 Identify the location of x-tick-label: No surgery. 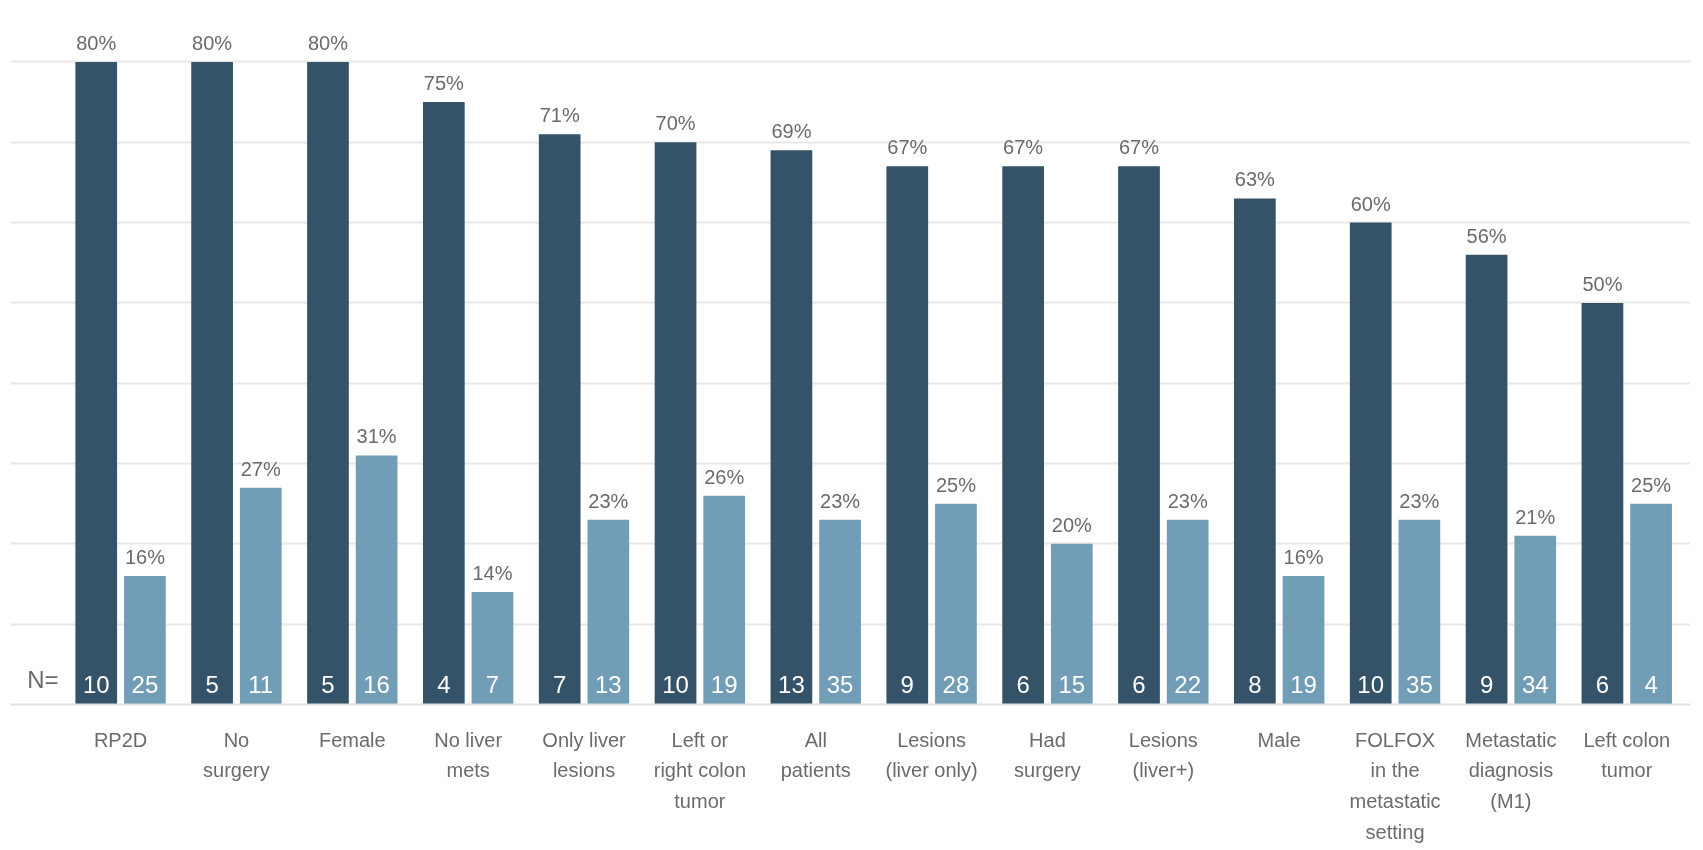
(236, 755).